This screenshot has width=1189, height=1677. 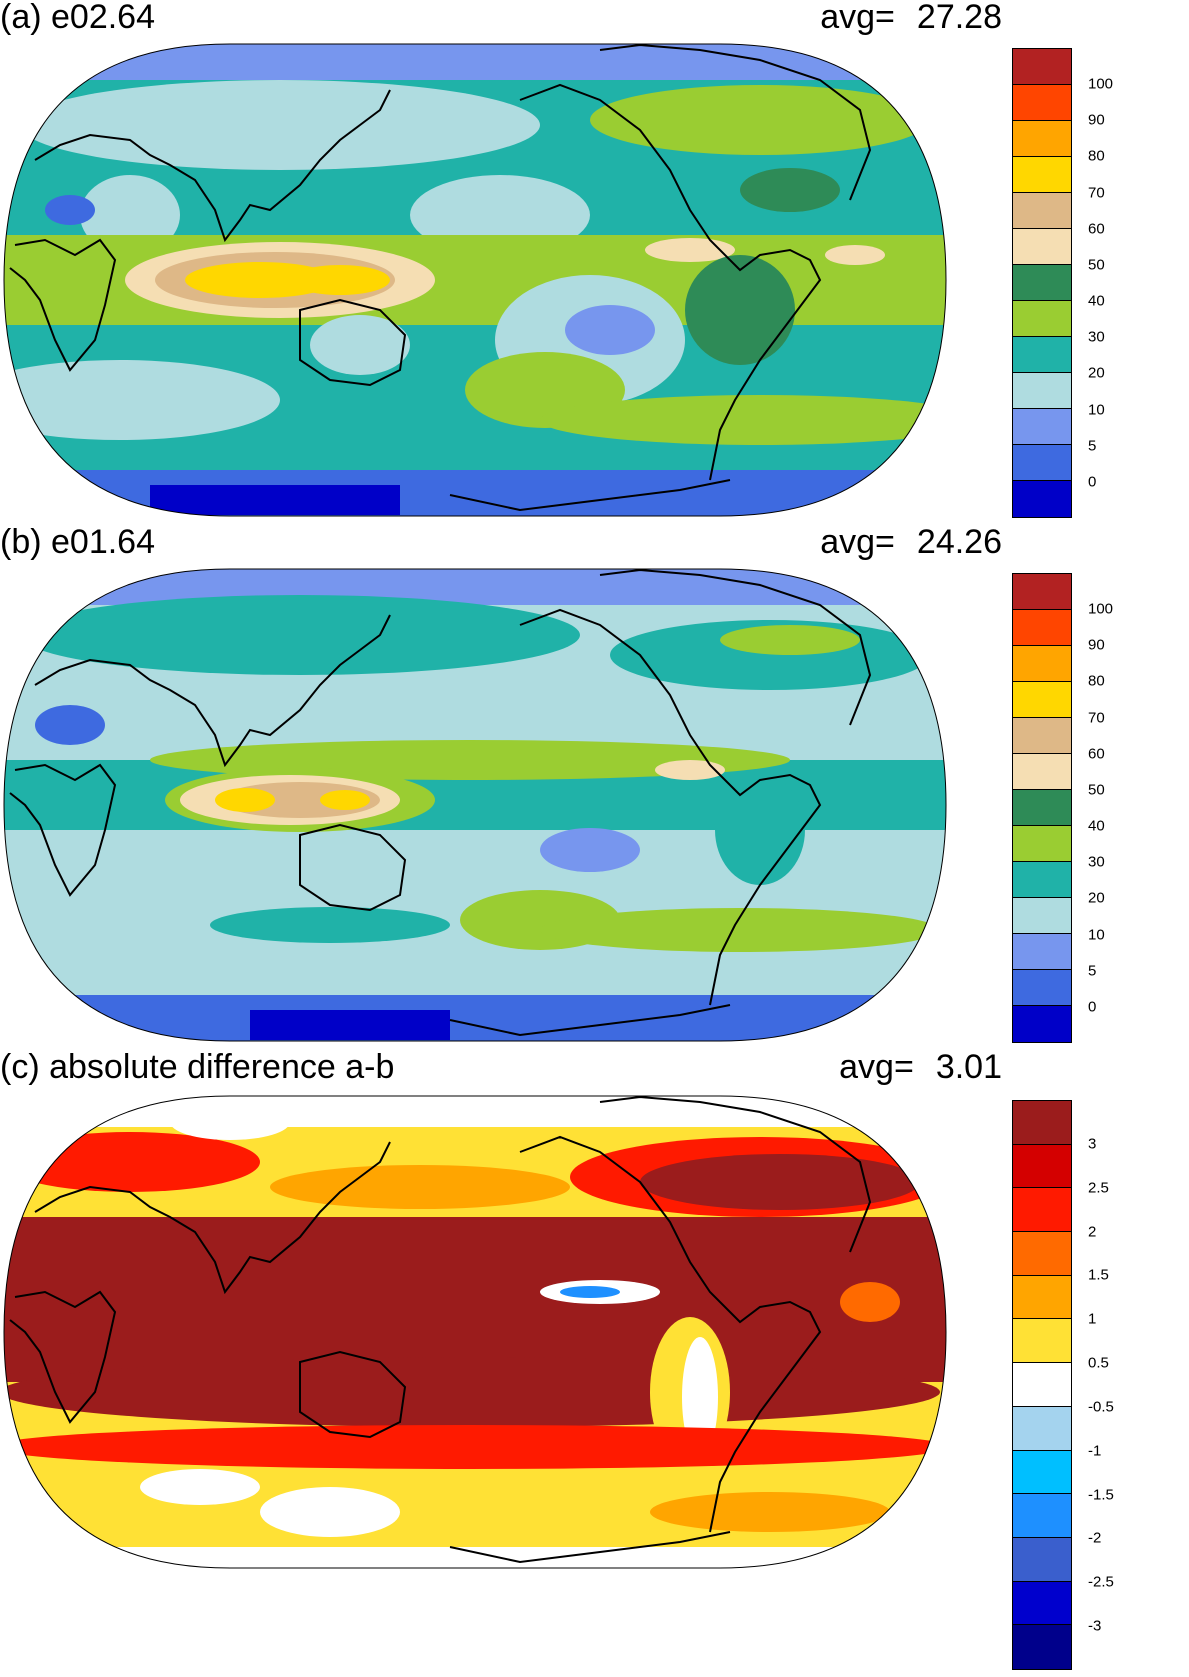 What do you see at coordinates (1095, 1538) in the screenshot?
I see `colorbar-tick-label: -2` at bounding box center [1095, 1538].